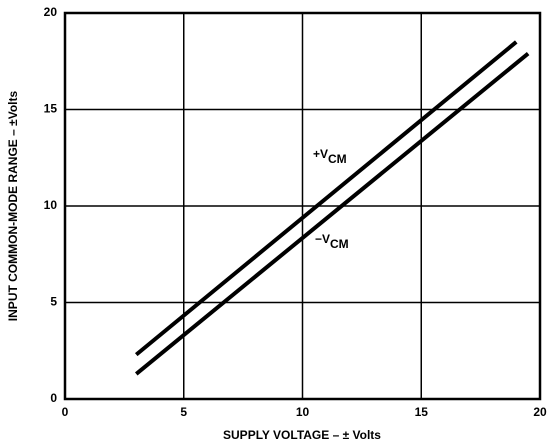  I want to click on y-axis-label: INPUT COMMON-MODE RANGE – ±Volts, so click(13, 205).